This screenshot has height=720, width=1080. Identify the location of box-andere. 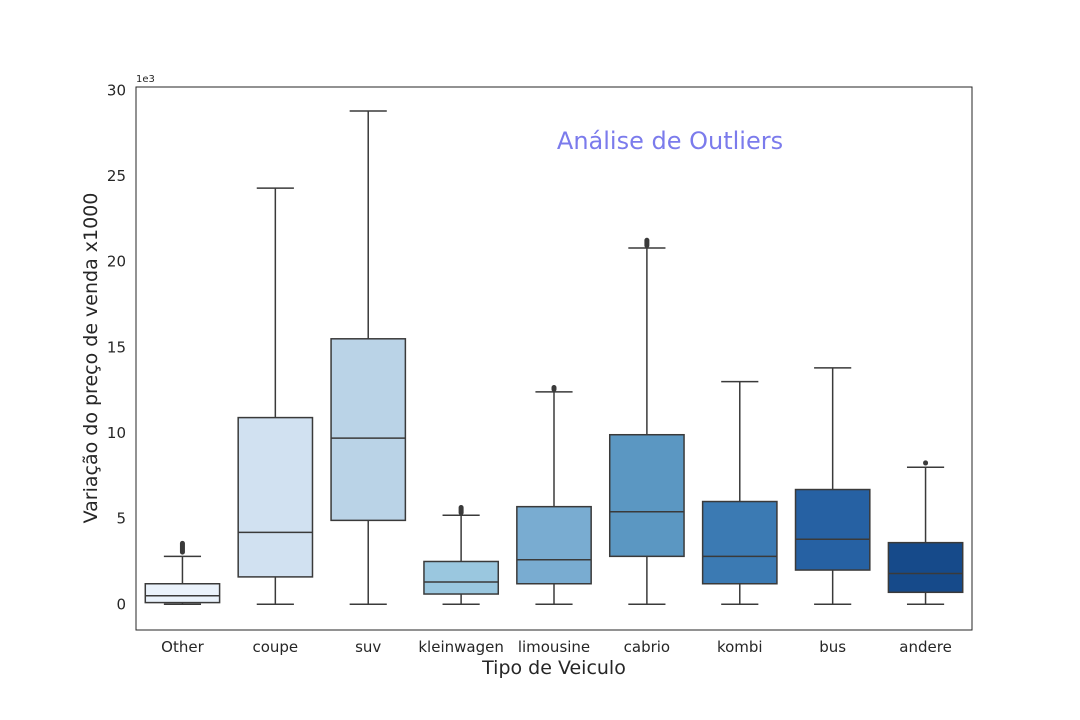
(925, 533).